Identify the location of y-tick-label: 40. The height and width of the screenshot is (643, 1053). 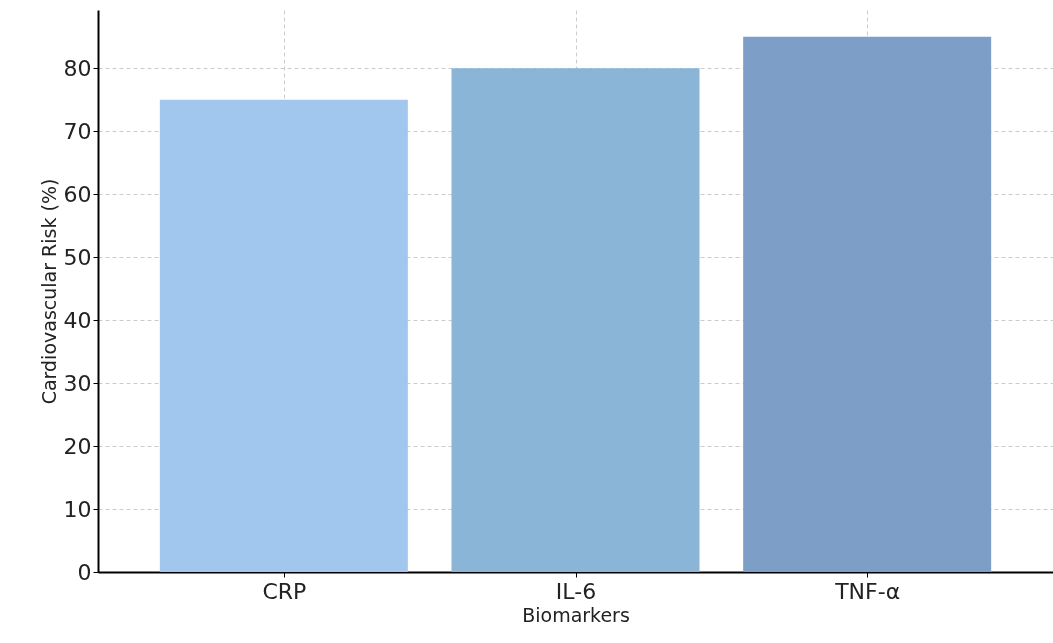
(77, 320).